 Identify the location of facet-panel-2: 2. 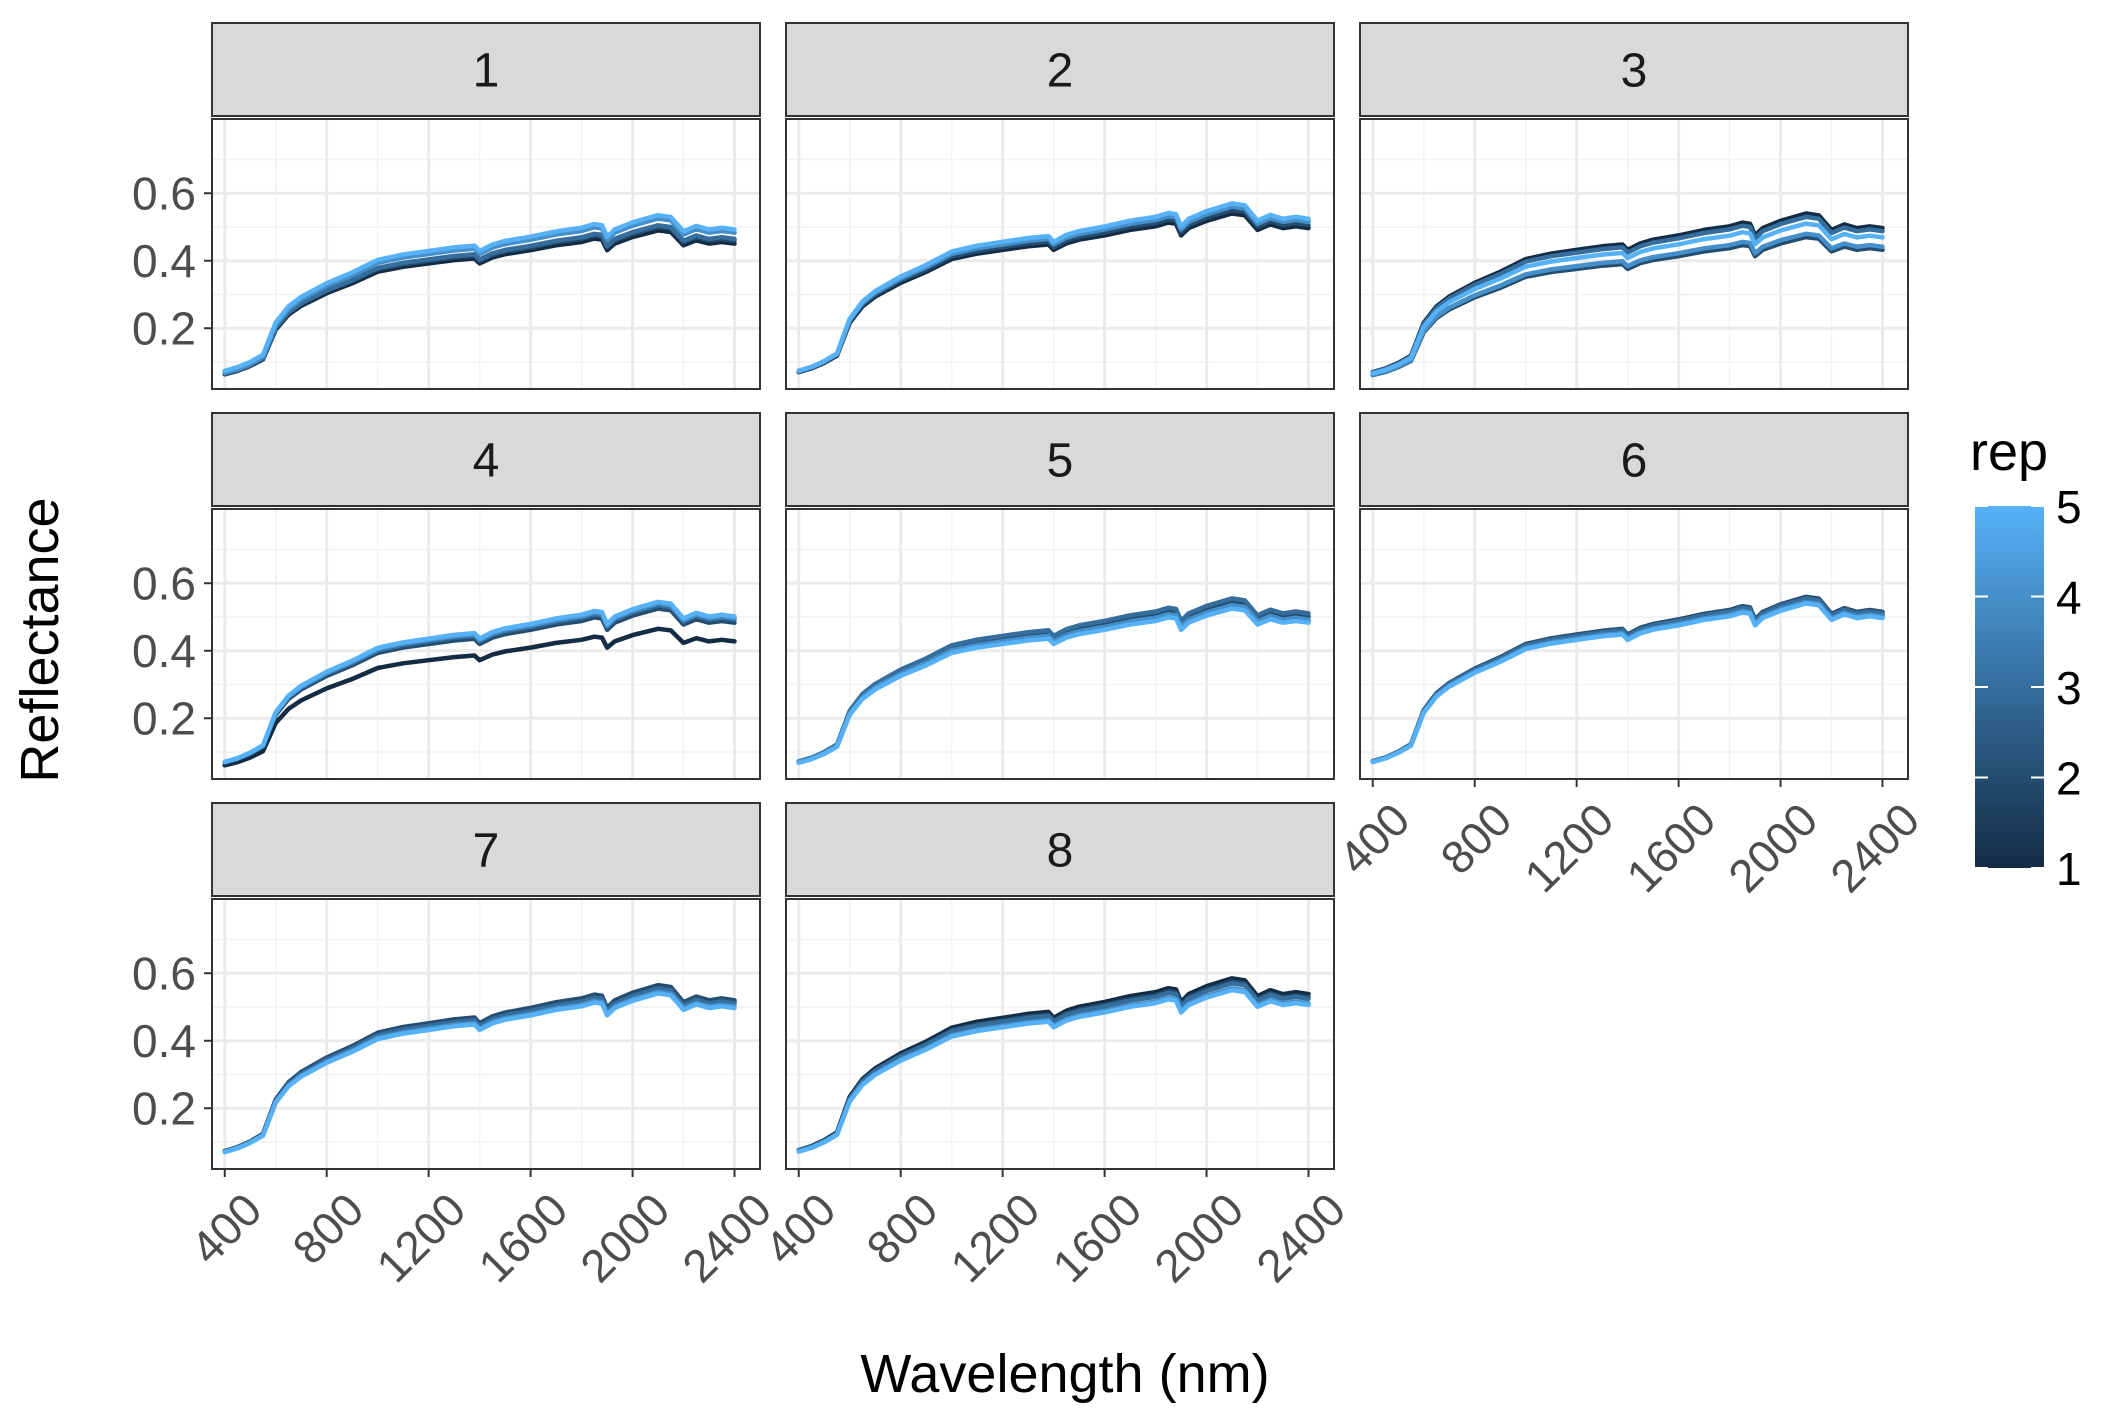
(1060, 206).